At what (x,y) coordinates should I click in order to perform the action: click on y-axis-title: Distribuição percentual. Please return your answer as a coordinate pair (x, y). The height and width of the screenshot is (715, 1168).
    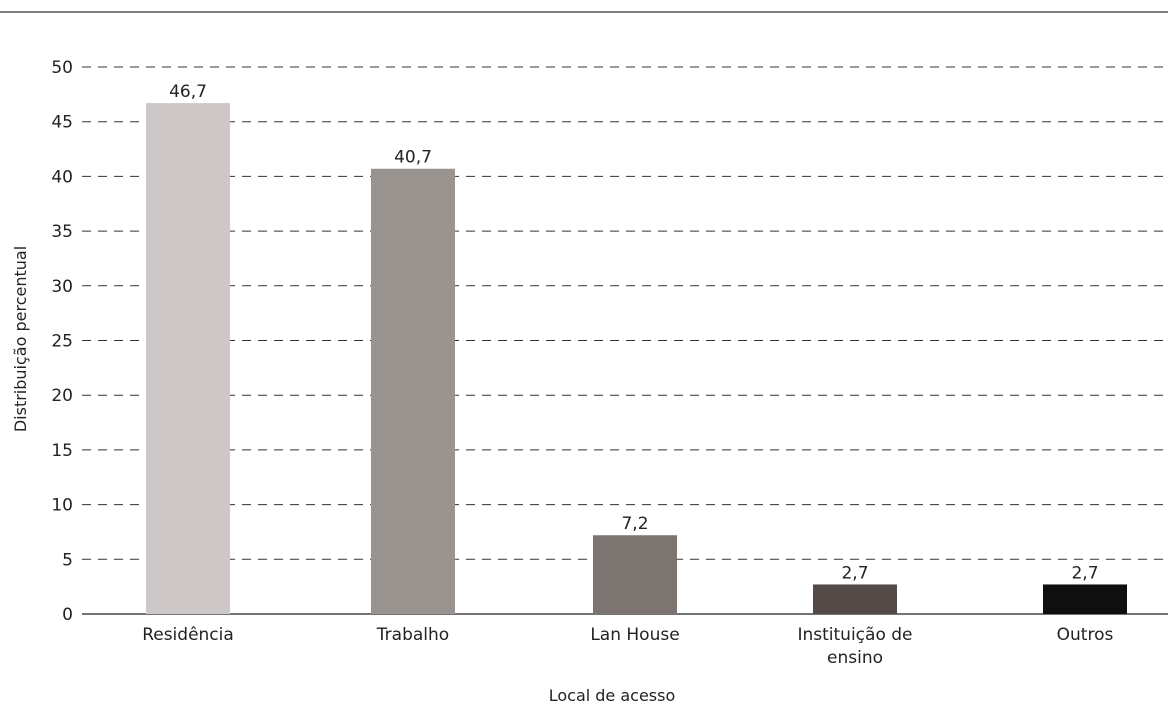
    Looking at the image, I should click on (20, 339).